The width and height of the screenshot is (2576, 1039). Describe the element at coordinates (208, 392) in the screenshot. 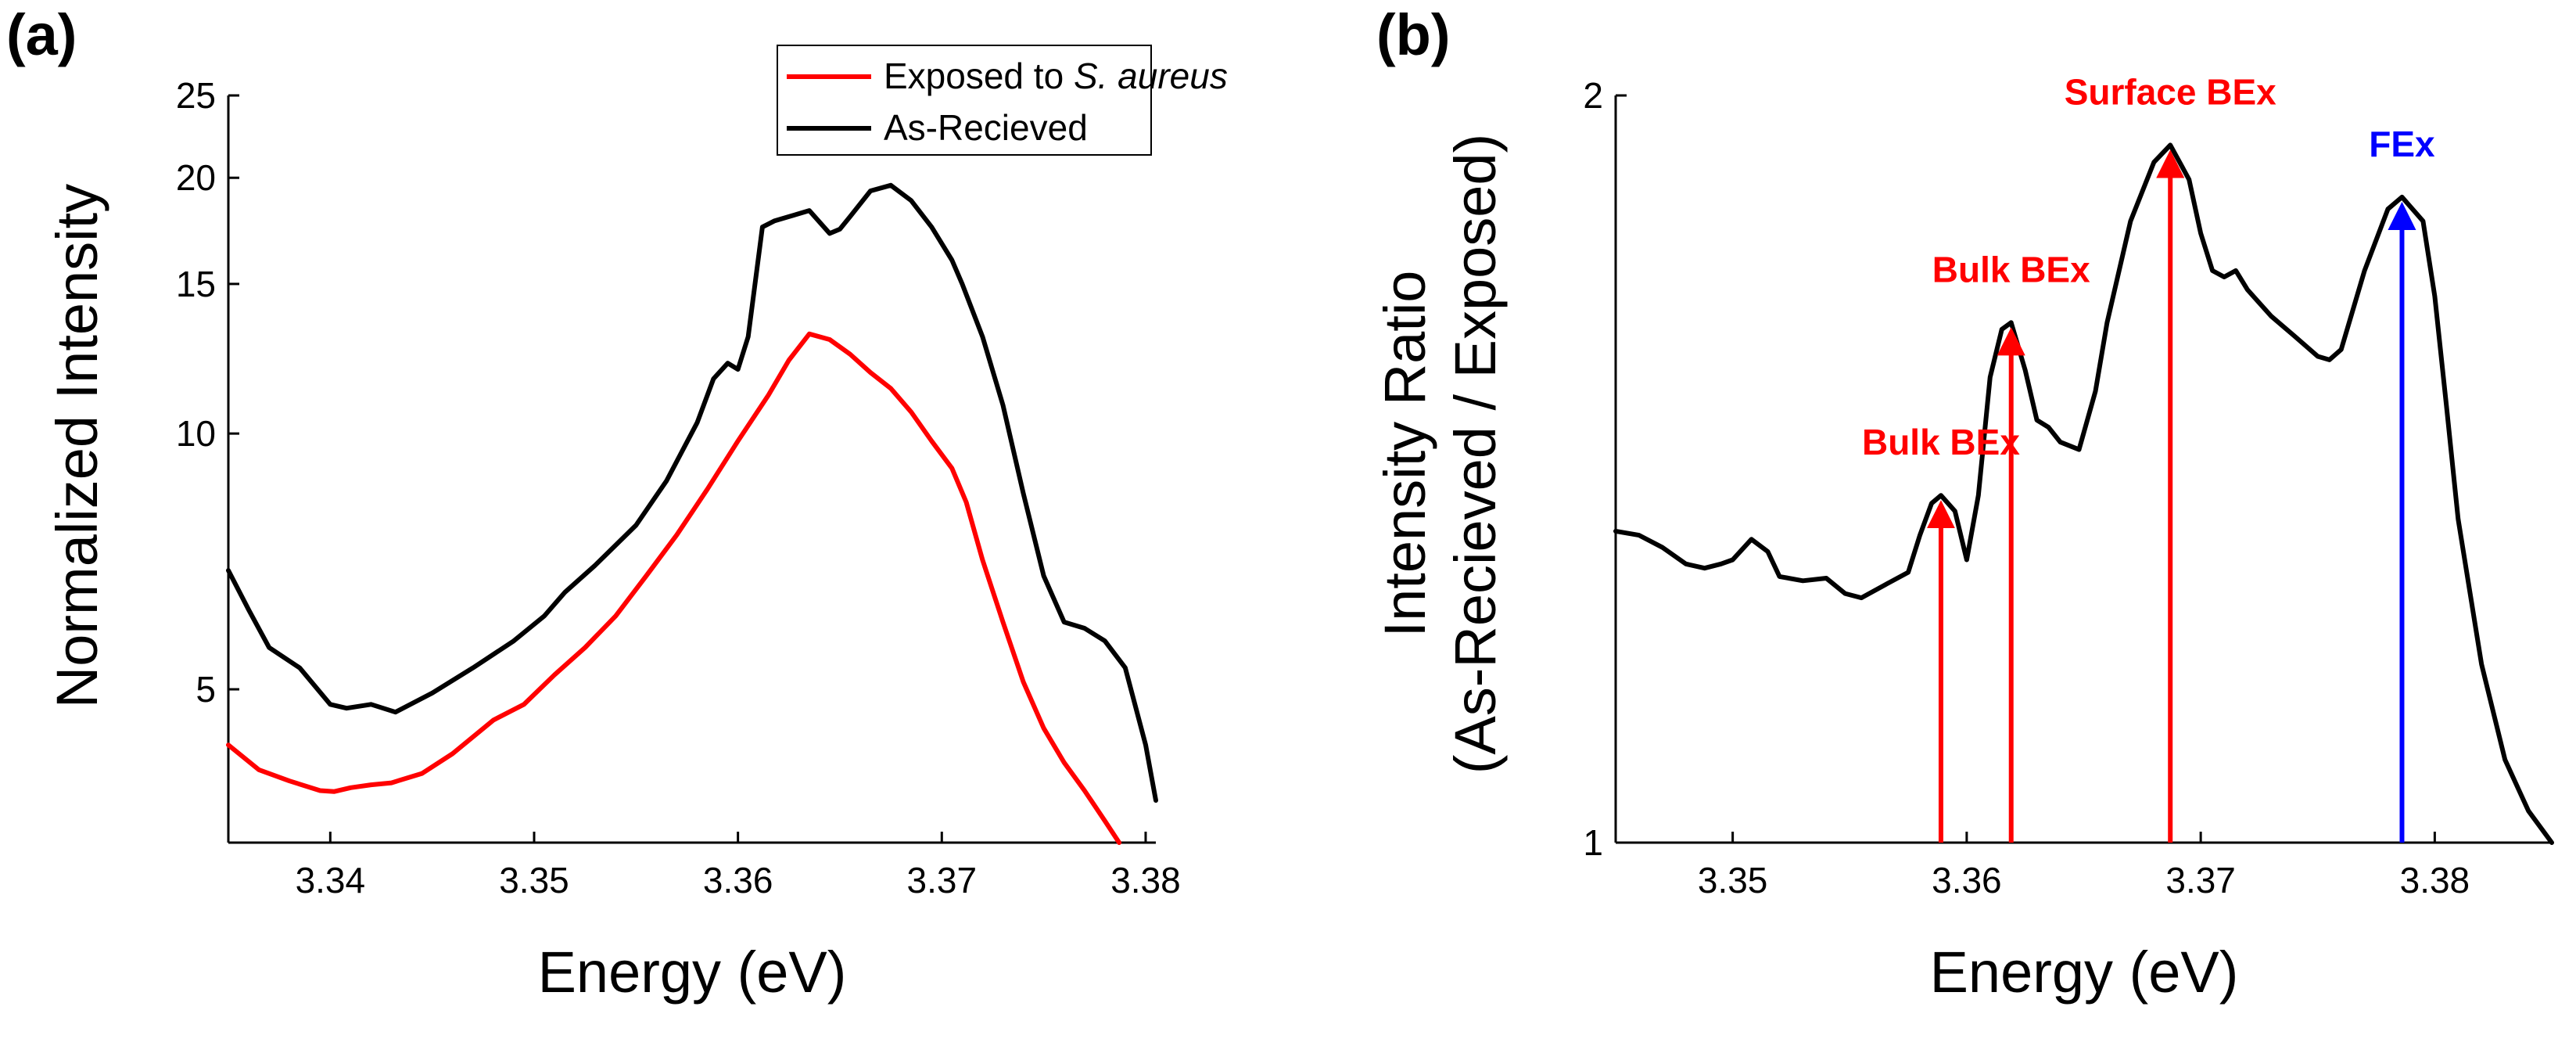

I see `panel-a-y-ticks: 5 10 15 20 25` at that location.